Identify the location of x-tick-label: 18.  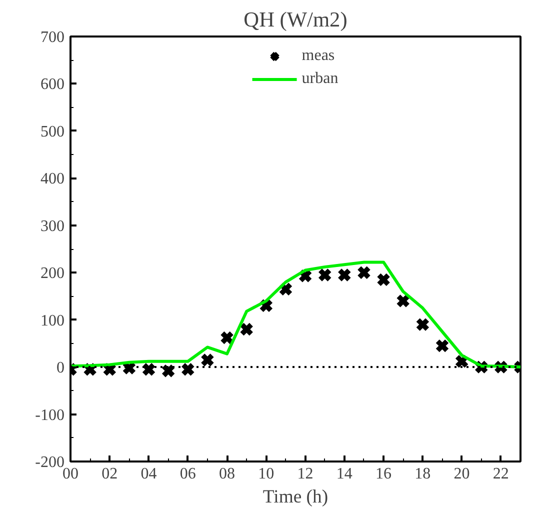
(422, 474).